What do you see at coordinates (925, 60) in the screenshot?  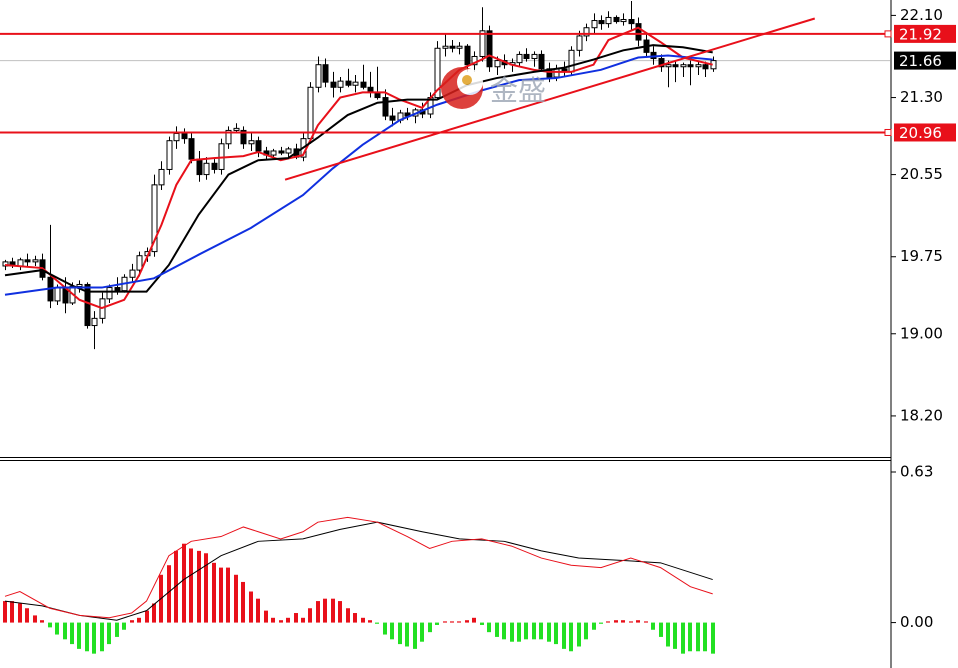 I see `last-price-tag` at bounding box center [925, 60].